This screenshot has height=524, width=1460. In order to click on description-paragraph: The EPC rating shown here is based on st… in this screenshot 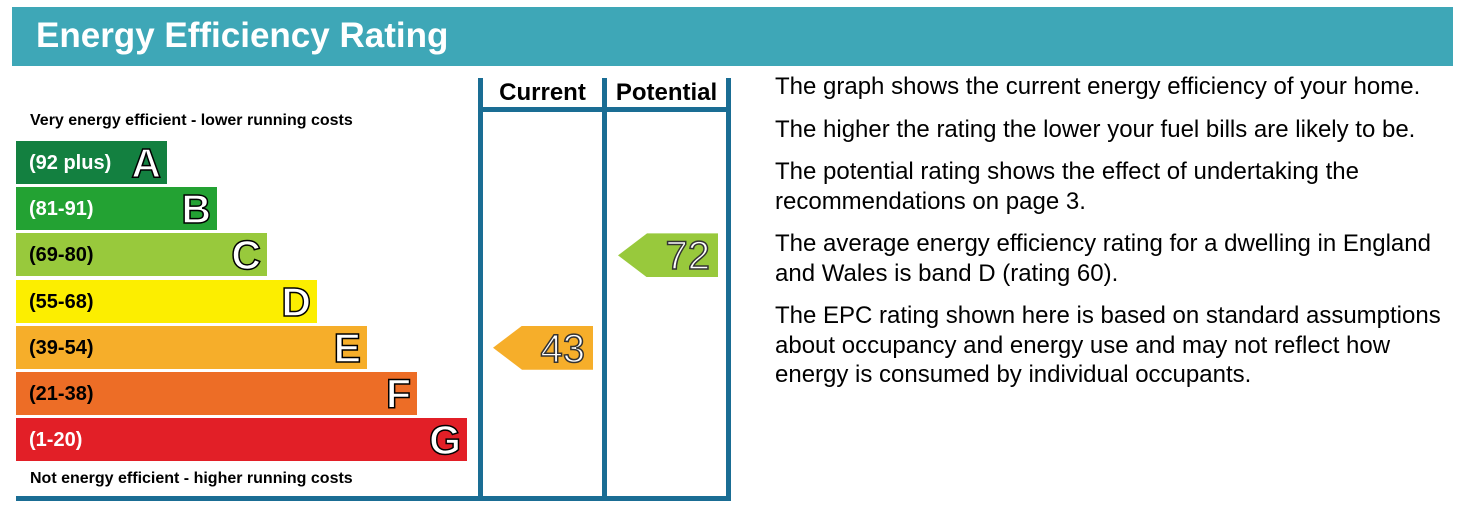, I will do `click(1108, 345)`.